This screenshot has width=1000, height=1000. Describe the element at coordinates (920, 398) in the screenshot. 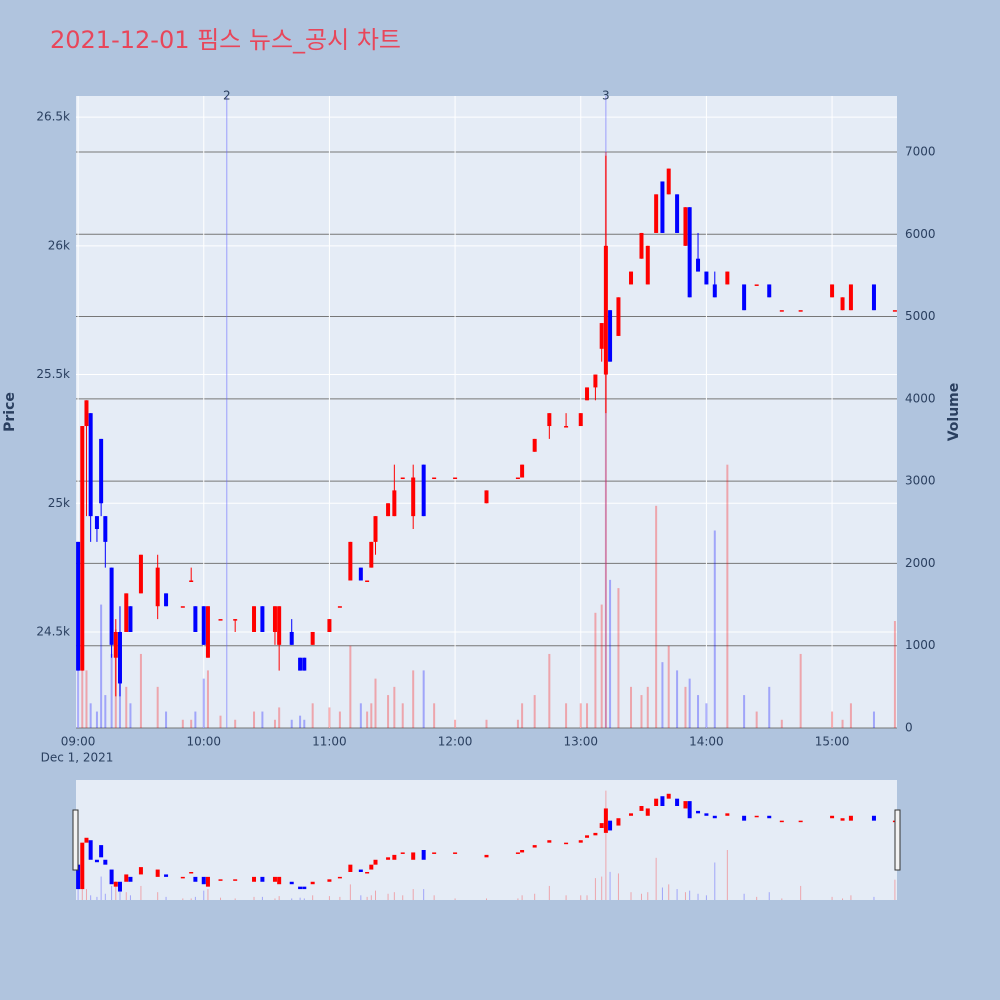

I see `y2-tick-label: 4000` at that location.